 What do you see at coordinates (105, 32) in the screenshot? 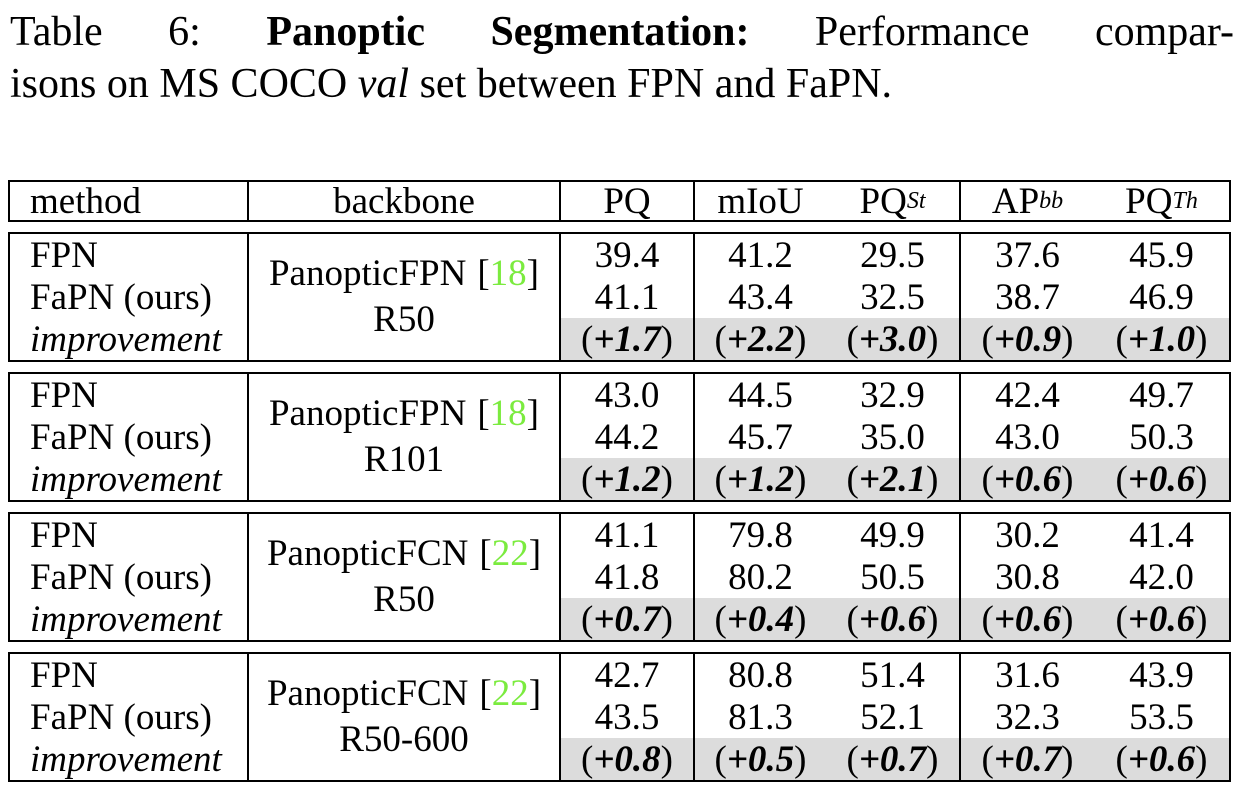
I see `caption-tag: Table 6:` at bounding box center [105, 32].